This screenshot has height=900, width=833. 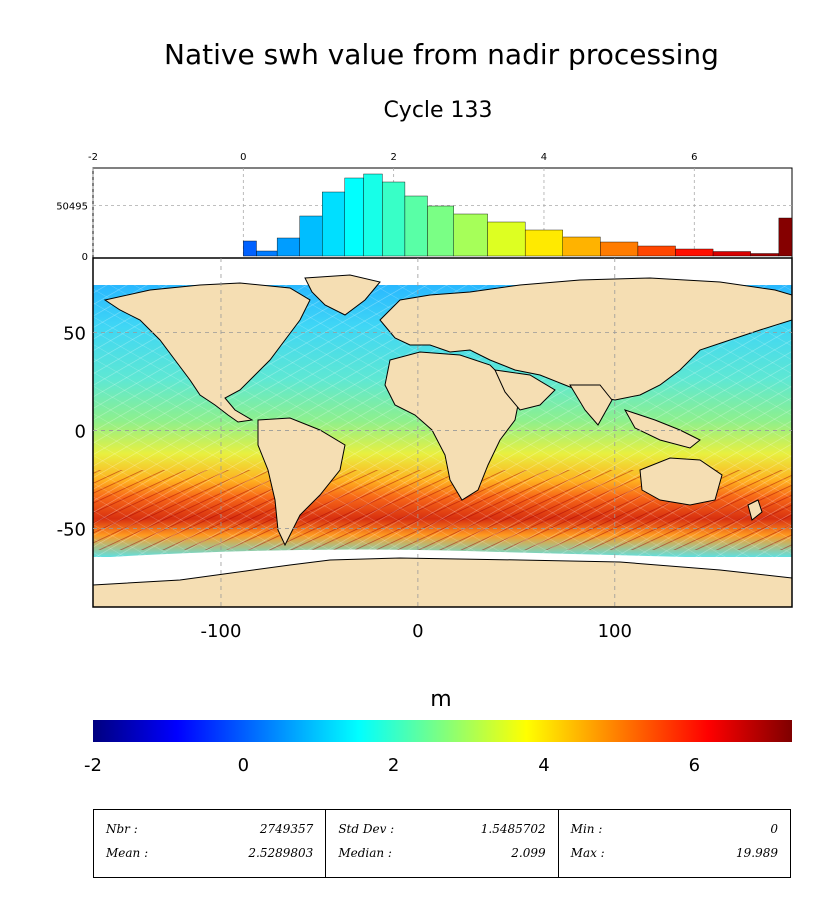 I want to click on map-x-tick-label: 100, so click(x=615, y=631).